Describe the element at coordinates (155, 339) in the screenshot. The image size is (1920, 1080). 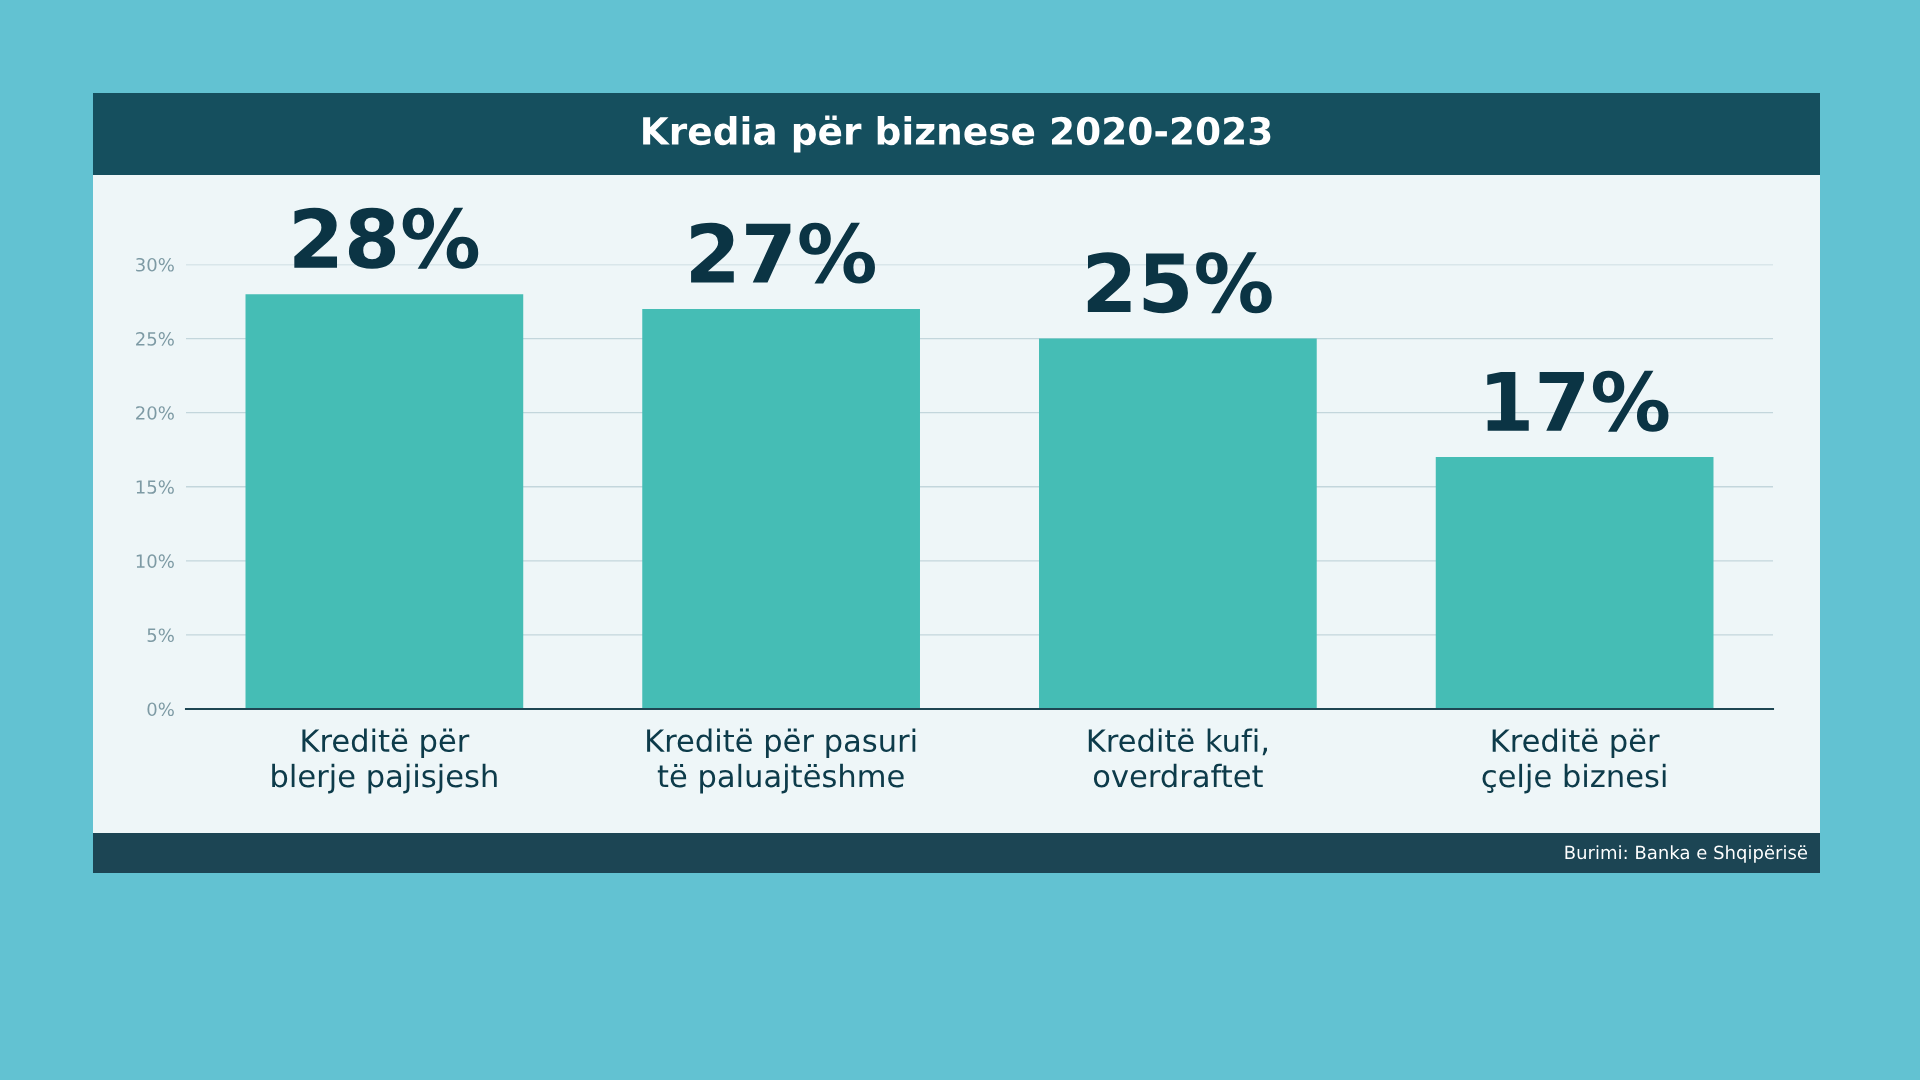
I see `y-tick-label: 25%` at that location.